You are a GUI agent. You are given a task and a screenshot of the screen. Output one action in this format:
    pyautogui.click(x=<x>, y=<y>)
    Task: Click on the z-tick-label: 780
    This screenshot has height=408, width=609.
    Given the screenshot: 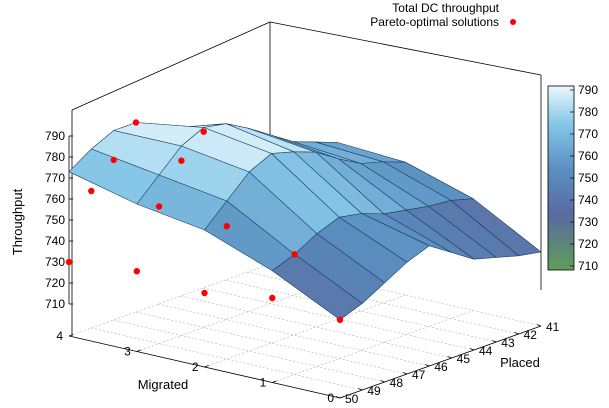 What is the action you would take?
    pyautogui.click(x=55, y=157)
    